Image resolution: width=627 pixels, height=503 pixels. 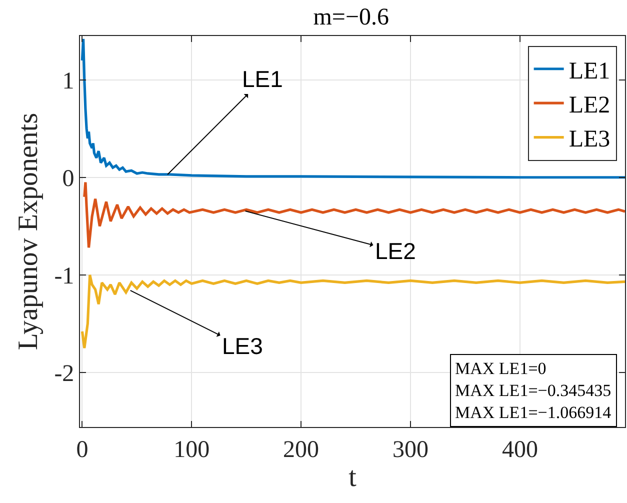 What do you see at coordinates (589, 139) in the screenshot?
I see `legend-label: LE3` at bounding box center [589, 139].